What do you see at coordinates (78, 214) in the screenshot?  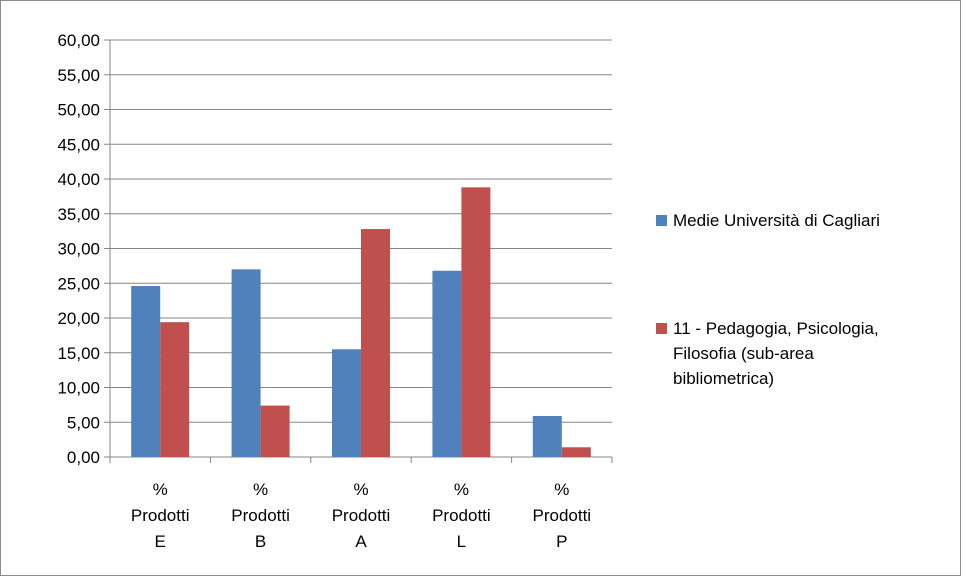 I see `y-tick-label: 35,00` at bounding box center [78, 214].